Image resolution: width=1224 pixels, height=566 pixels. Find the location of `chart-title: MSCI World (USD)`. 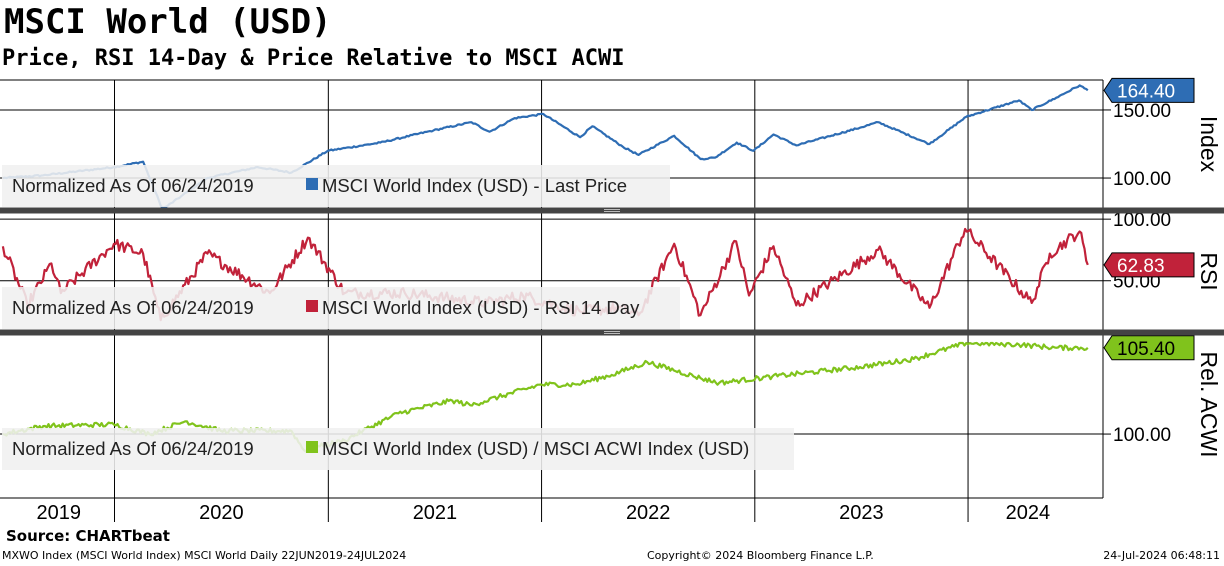

chart-title: MSCI World (USD) is located at coordinates (168, 22).